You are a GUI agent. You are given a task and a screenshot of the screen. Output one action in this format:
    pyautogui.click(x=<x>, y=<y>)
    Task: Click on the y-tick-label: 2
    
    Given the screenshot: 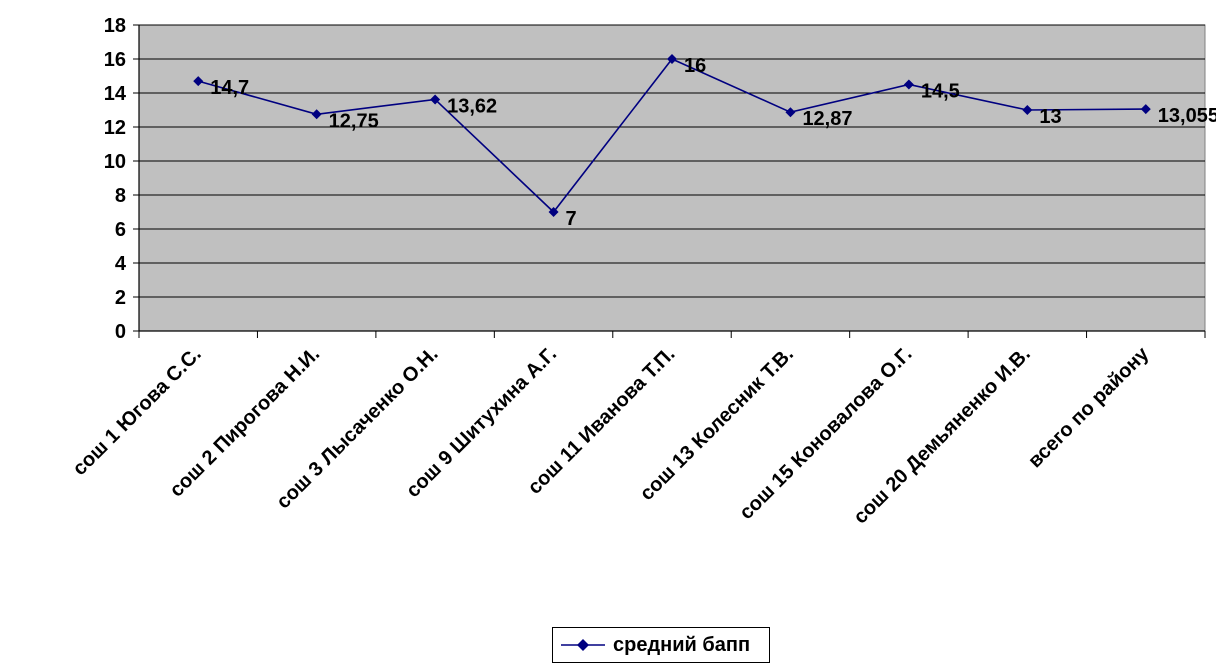 What is the action you would take?
    pyautogui.click(x=120, y=298)
    